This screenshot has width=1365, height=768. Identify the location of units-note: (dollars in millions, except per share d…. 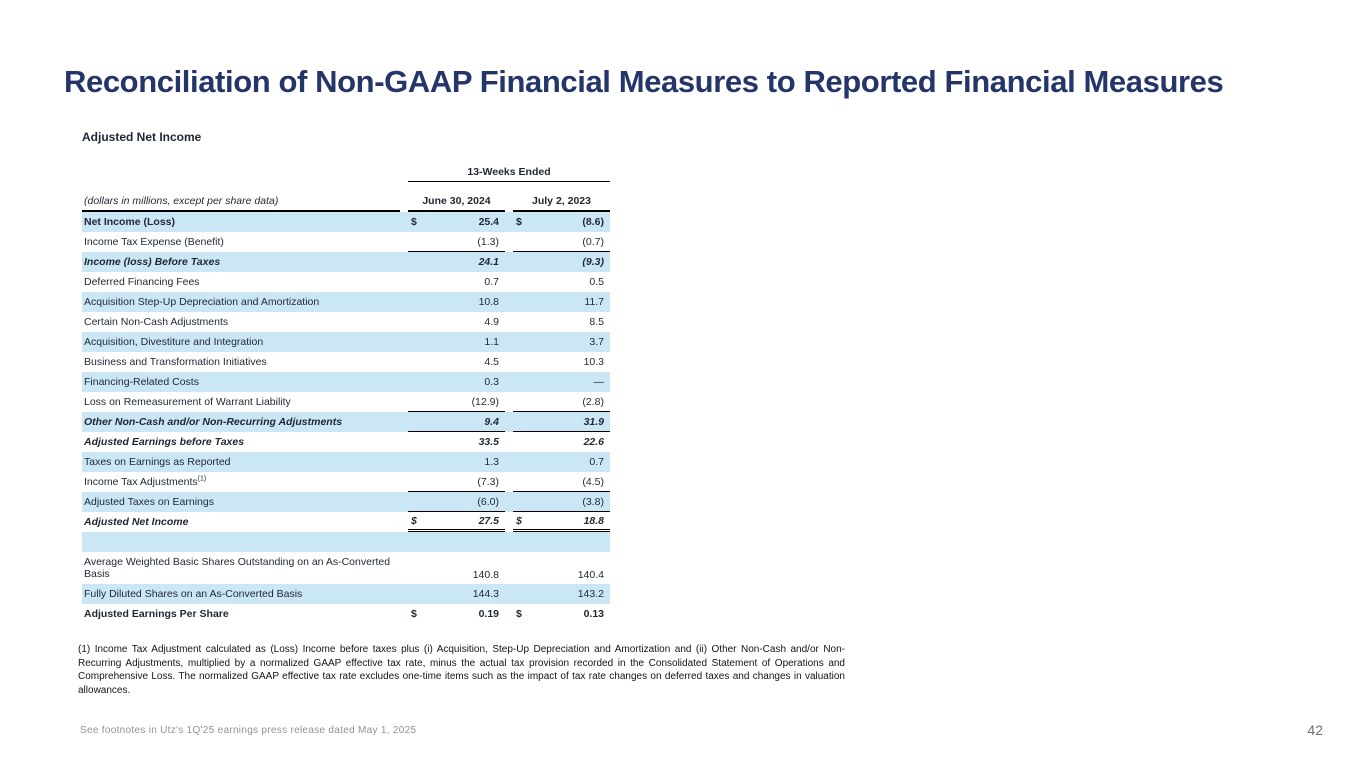
(241, 199).